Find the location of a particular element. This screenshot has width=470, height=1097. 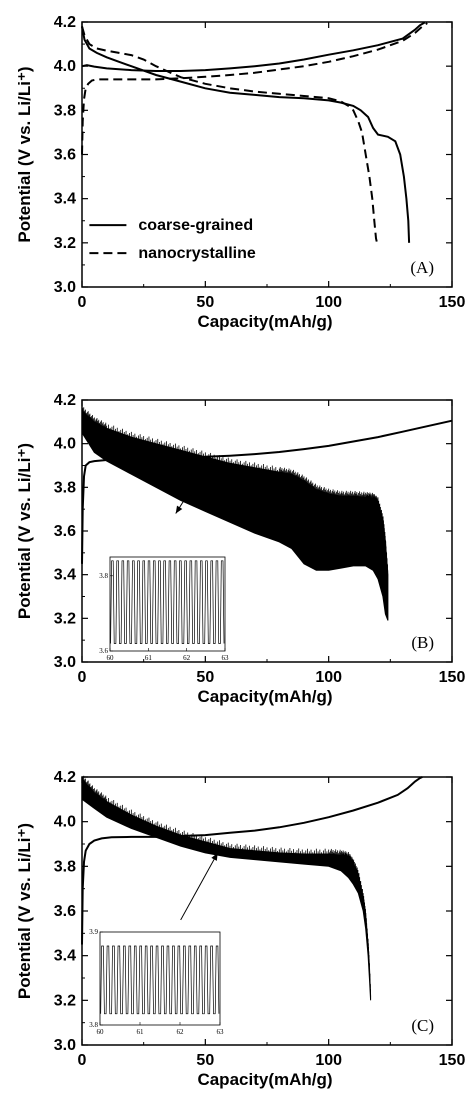

inset-y-tick-label: 3.6 is located at coordinates (103, 651).